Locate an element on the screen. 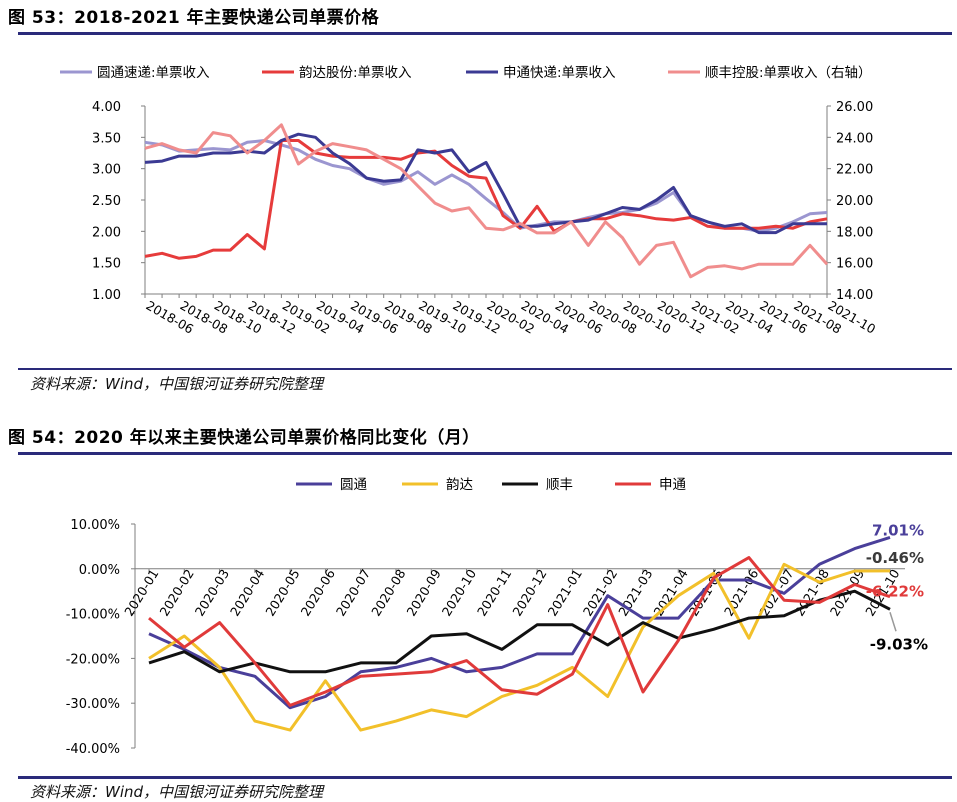  c53-right-tick-label: 16.00 is located at coordinates (854, 264).